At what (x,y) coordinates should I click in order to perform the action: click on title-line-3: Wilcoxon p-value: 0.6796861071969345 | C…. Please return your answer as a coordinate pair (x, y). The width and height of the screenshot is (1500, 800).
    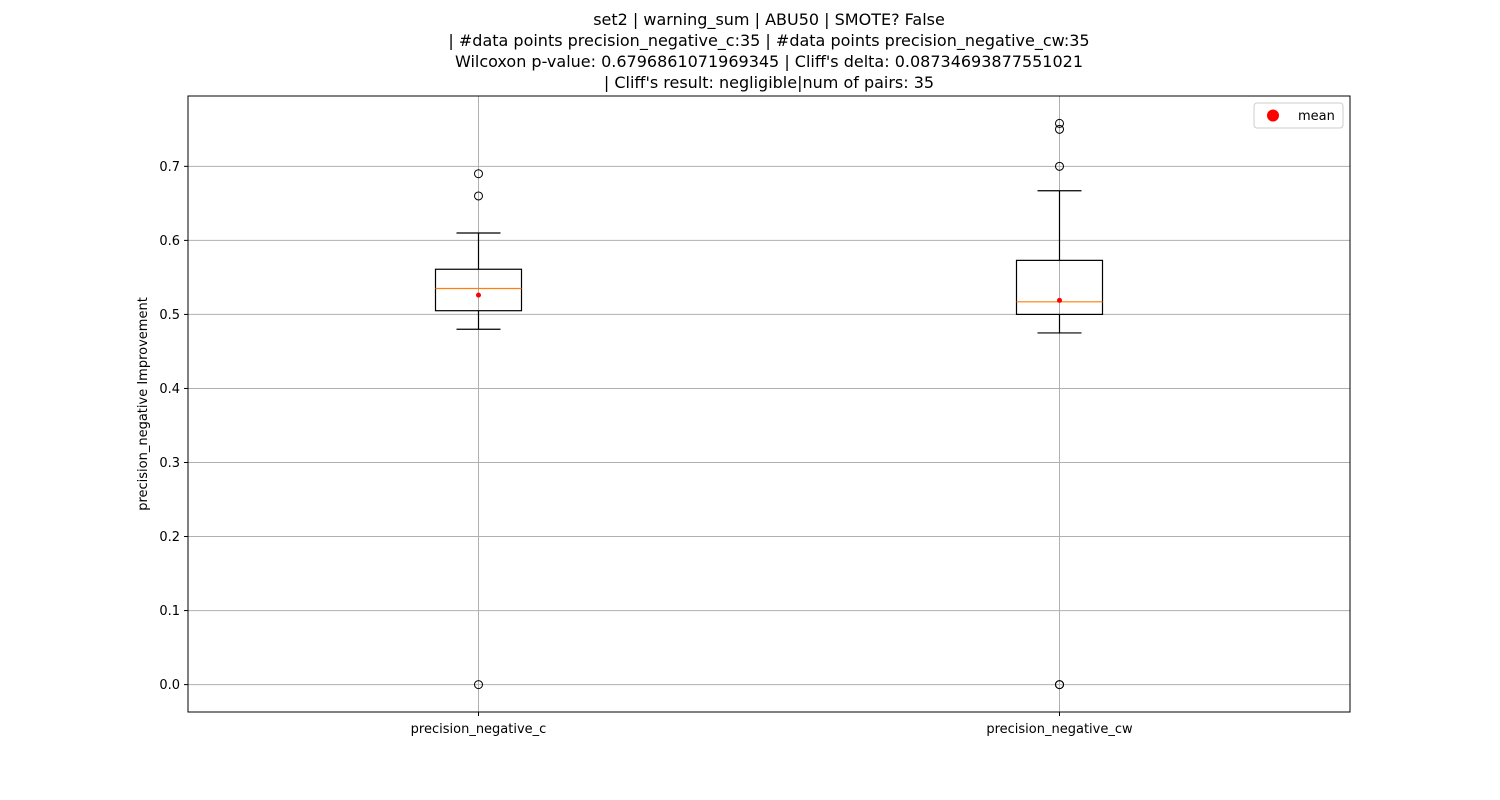
    Looking at the image, I should click on (769, 61).